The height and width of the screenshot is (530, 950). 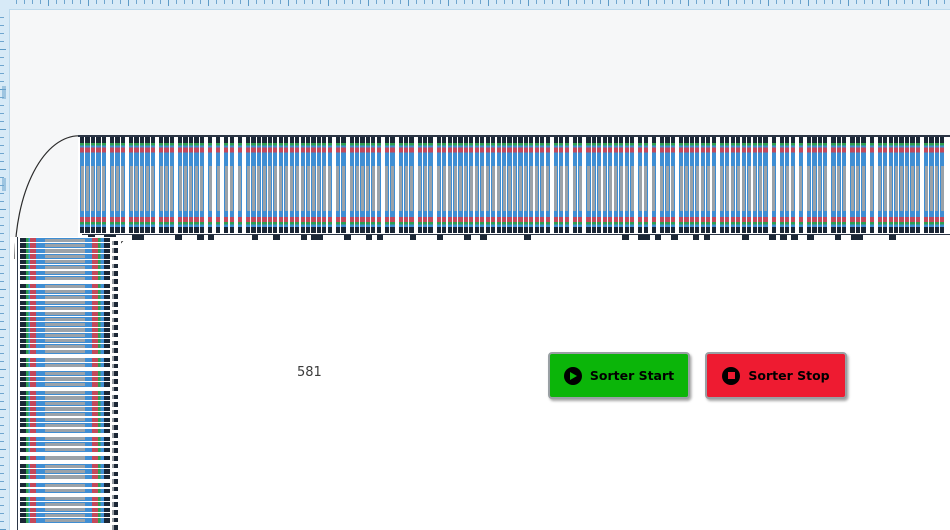 What do you see at coordinates (776, 375) in the screenshot?
I see `sorter-stop-button: Sorter Stop` at bounding box center [776, 375].